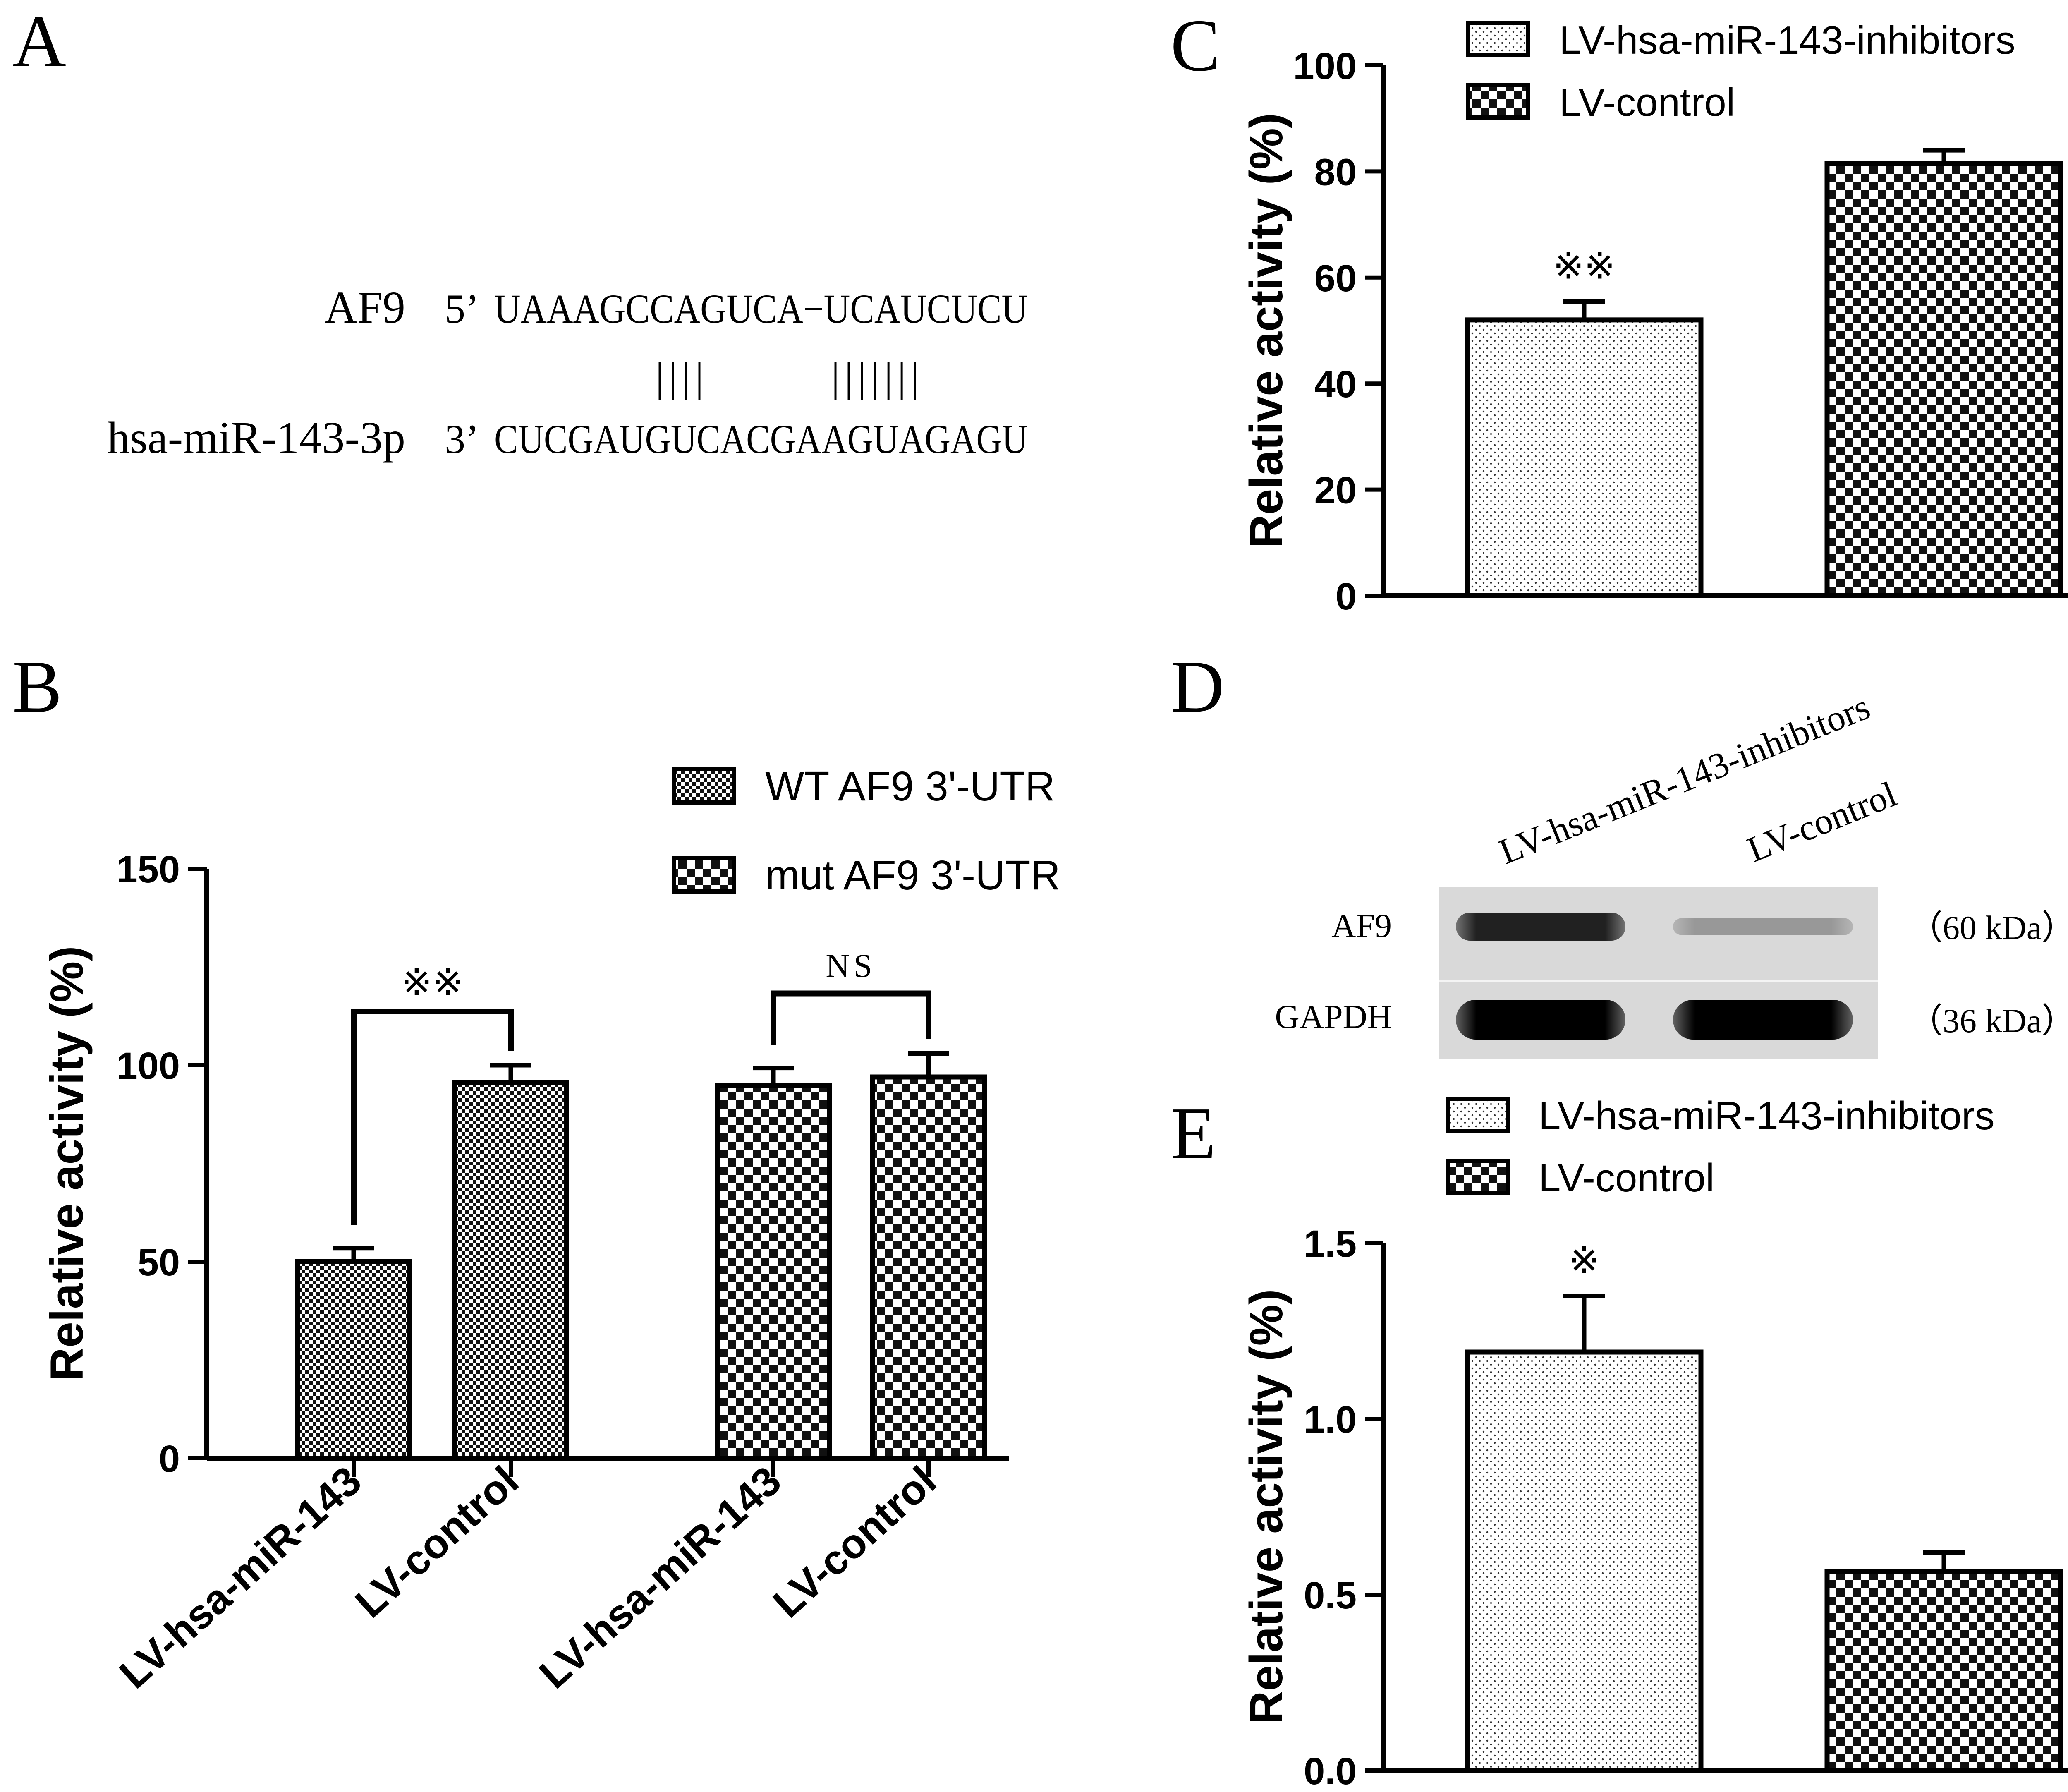 The width and height of the screenshot is (2068, 1792). I want to click on blot-row-label-af9: AF9, so click(1361, 926).